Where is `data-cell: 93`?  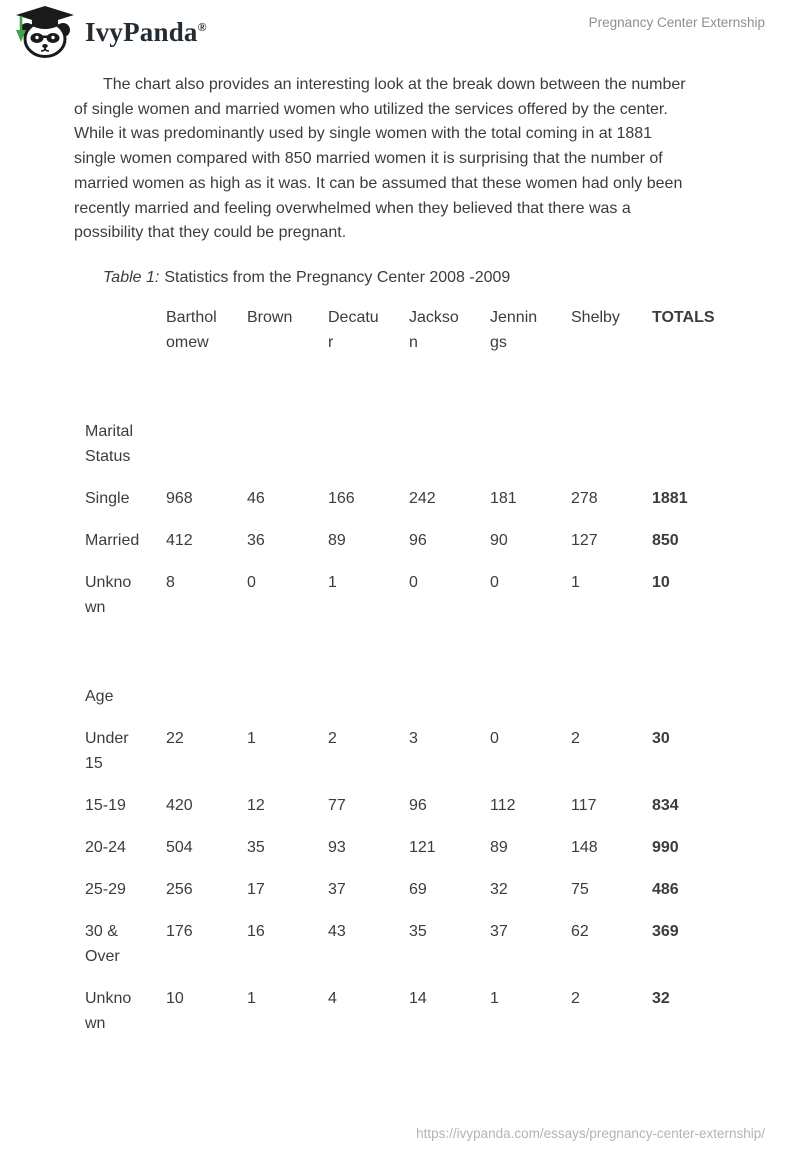
data-cell: 93 is located at coordinates (337, 847).